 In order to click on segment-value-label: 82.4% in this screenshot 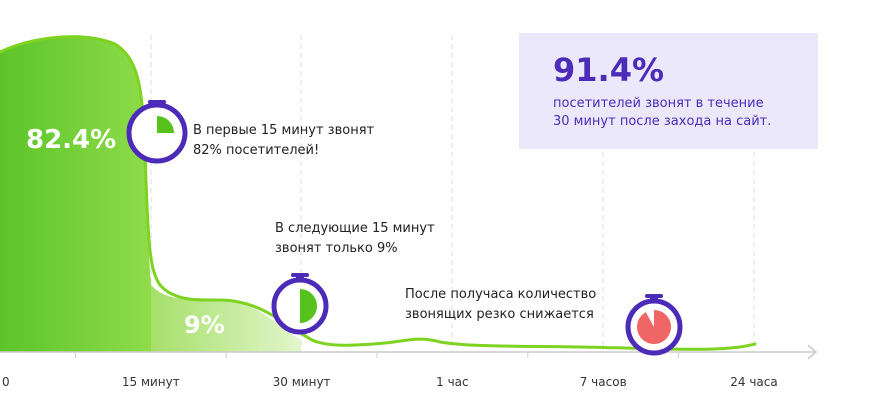, I will do `click(71, 140)`.